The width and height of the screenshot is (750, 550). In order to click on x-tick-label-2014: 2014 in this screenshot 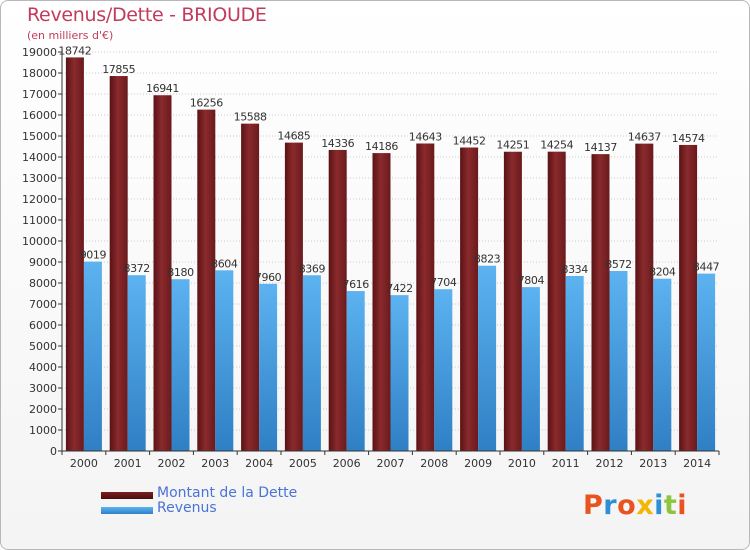, I will do `click(697, 463)`.